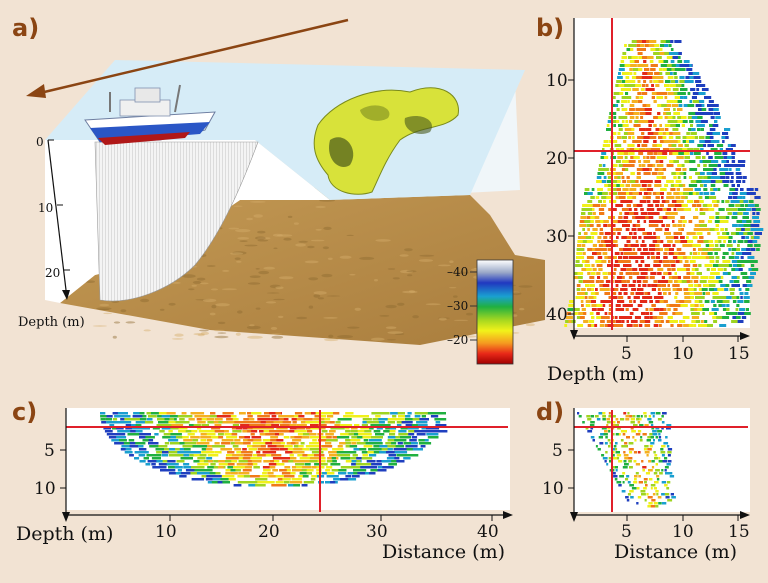 This screenshot has height=583, width=768. Describe the element at coordinates (739, 354) in the screenshot. I see `panel-b-xtick-15: 15` at that location.